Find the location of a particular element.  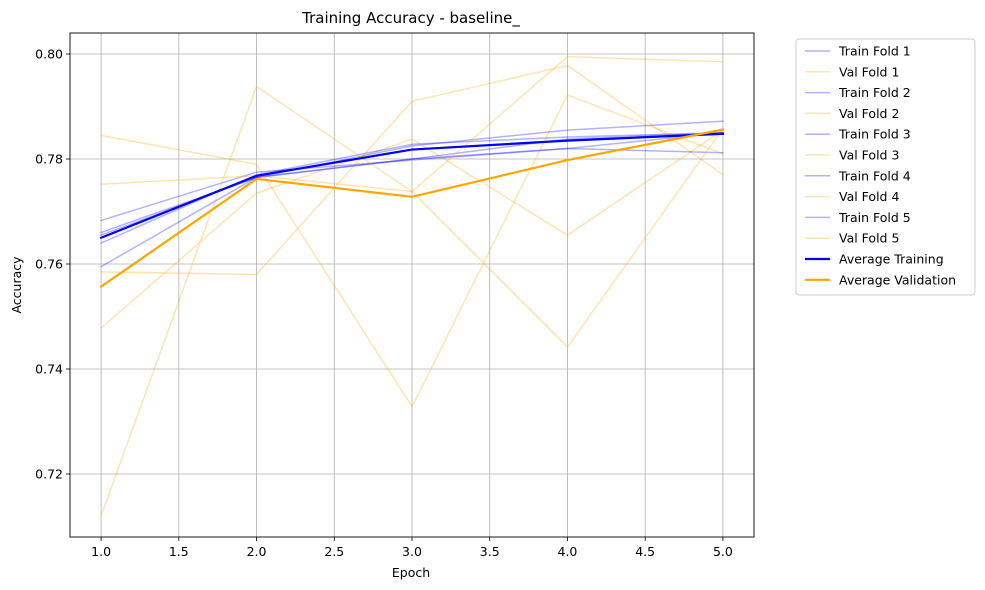

y-tick-label: 0.76 is located at coordinates (49, 264).